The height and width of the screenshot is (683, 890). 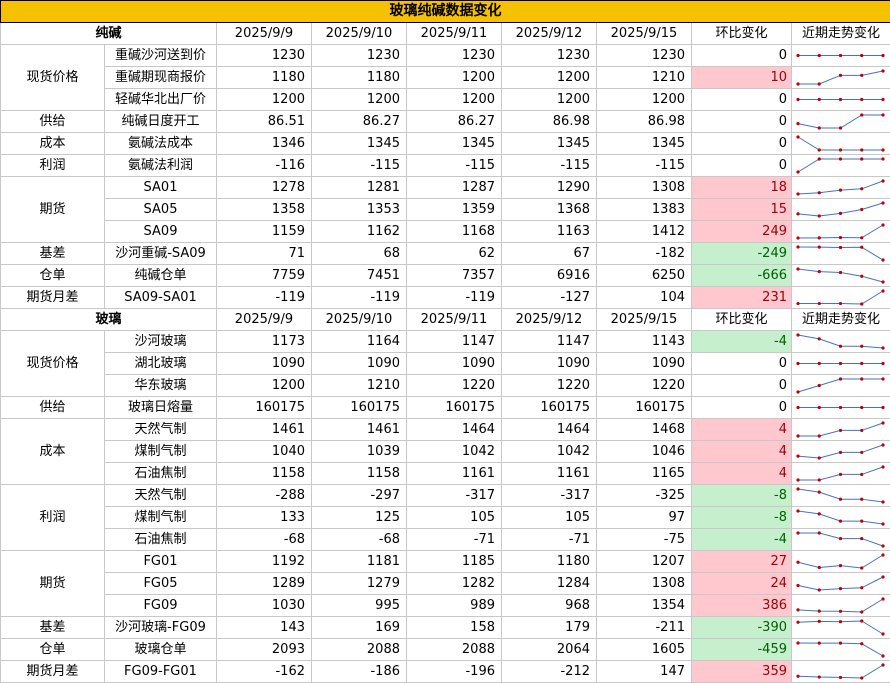 I want to click on value-cell: -288, so click(x=264, y=496).